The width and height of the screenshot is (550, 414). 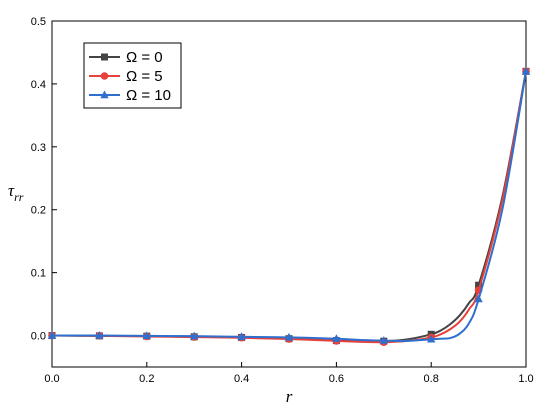 I want to click on legend-label: Ω = 10, so click(x=148, y=95).